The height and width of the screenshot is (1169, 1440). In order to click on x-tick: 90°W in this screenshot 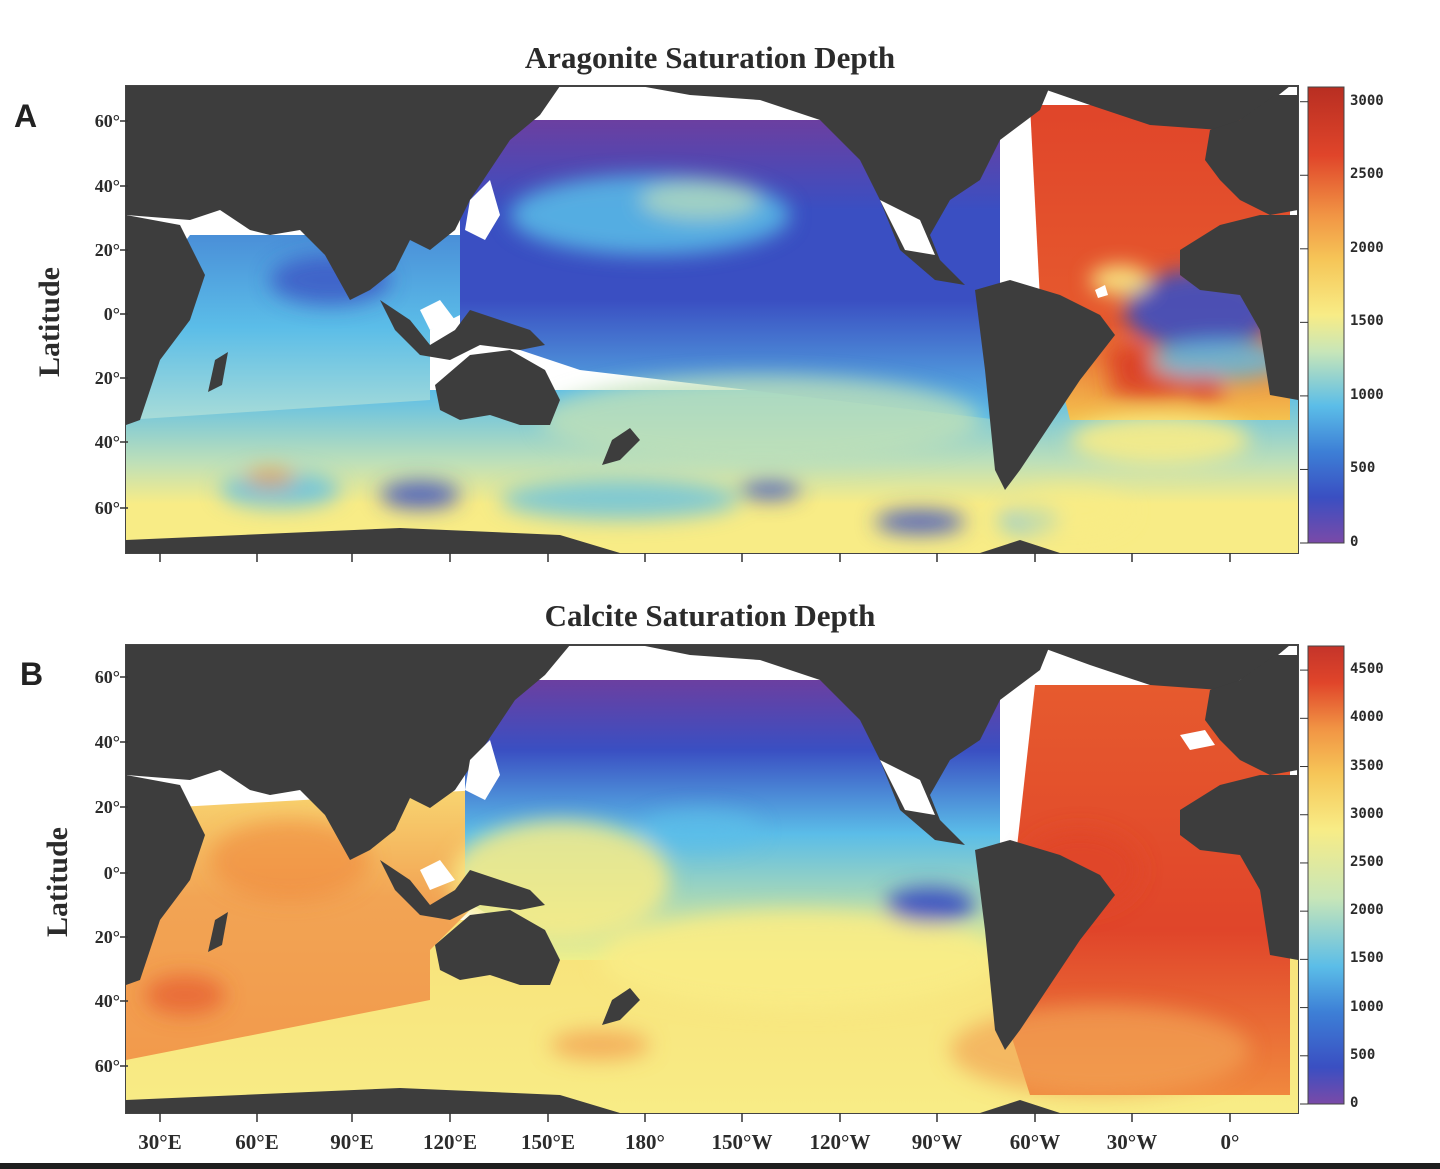, I will do `click(937, 1142)`.